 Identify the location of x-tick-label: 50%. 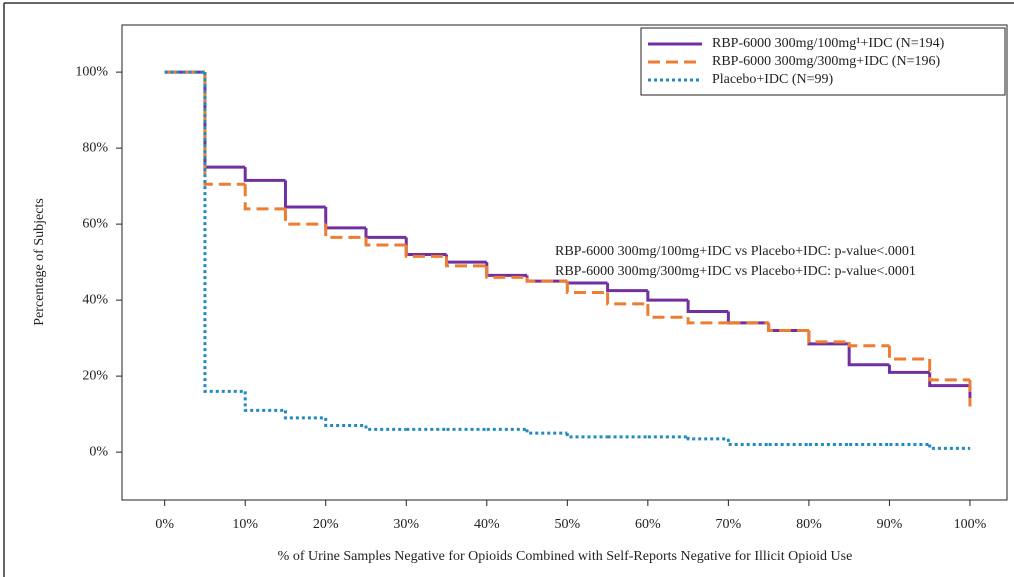
(567, 524).